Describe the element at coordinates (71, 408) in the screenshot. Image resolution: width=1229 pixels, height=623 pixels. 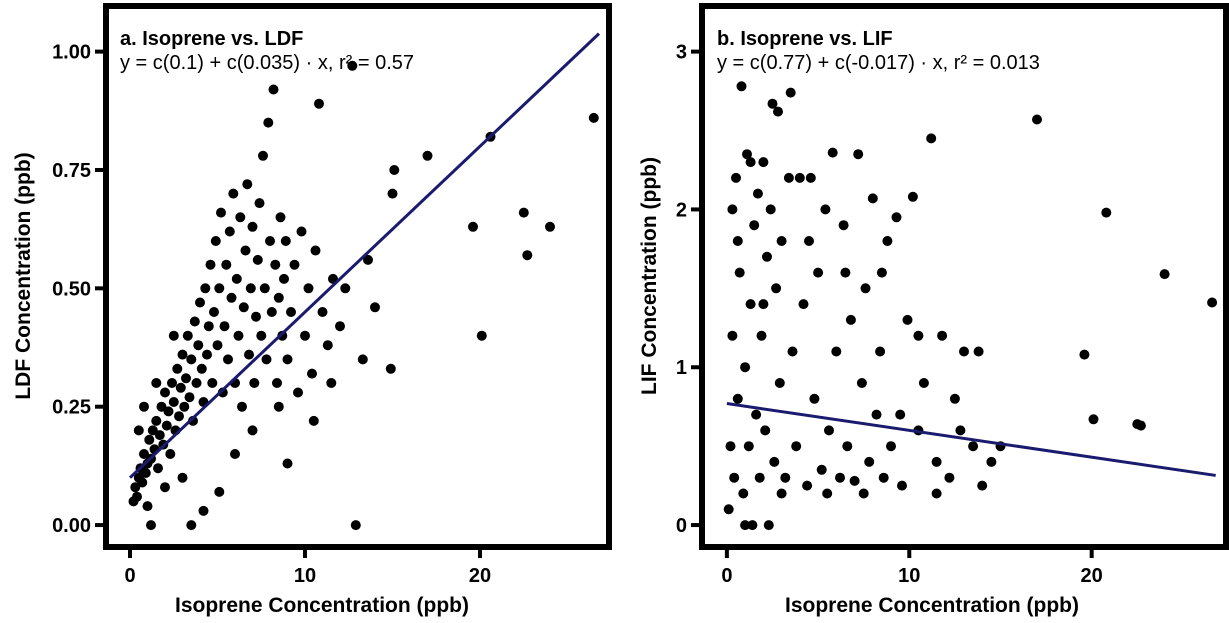
I see `y-tick-label: 0.25` at that location.